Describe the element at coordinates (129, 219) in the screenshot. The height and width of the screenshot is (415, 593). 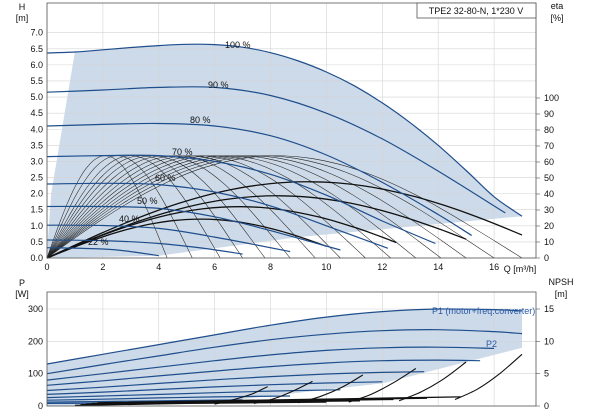
I see `head-curve-label: 40 %` at that location.